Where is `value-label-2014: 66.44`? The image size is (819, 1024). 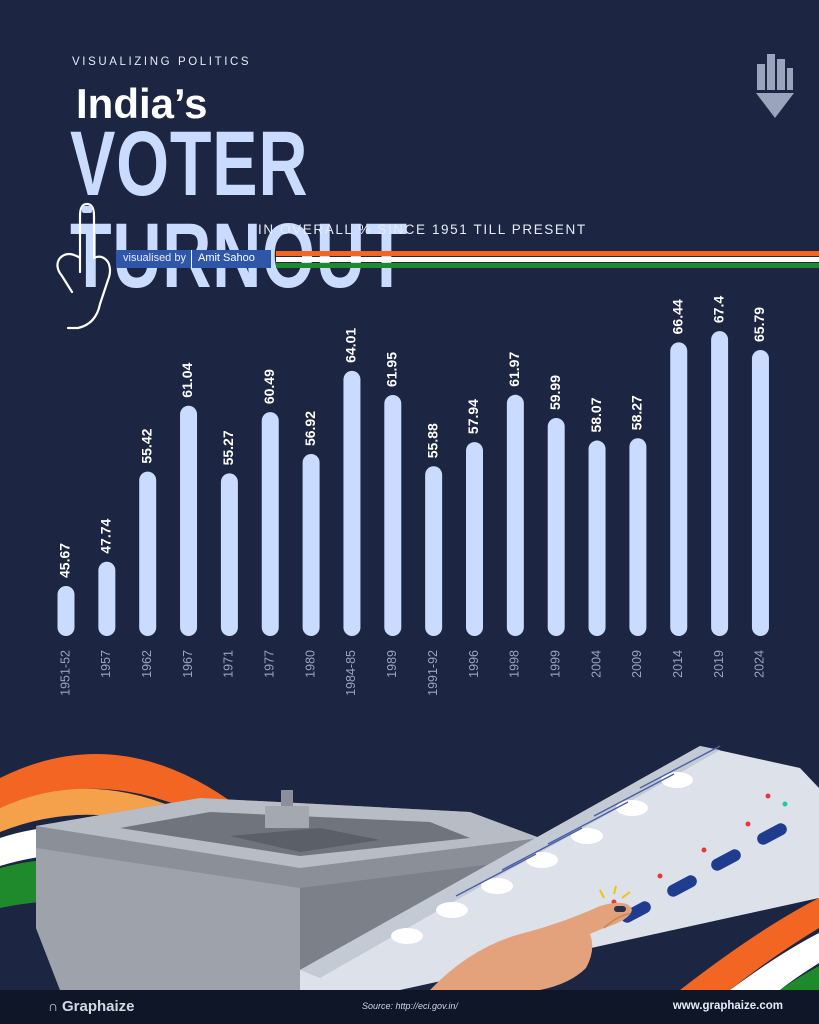 value-label-2014: 66.44 is located at coordinates (677, 316).